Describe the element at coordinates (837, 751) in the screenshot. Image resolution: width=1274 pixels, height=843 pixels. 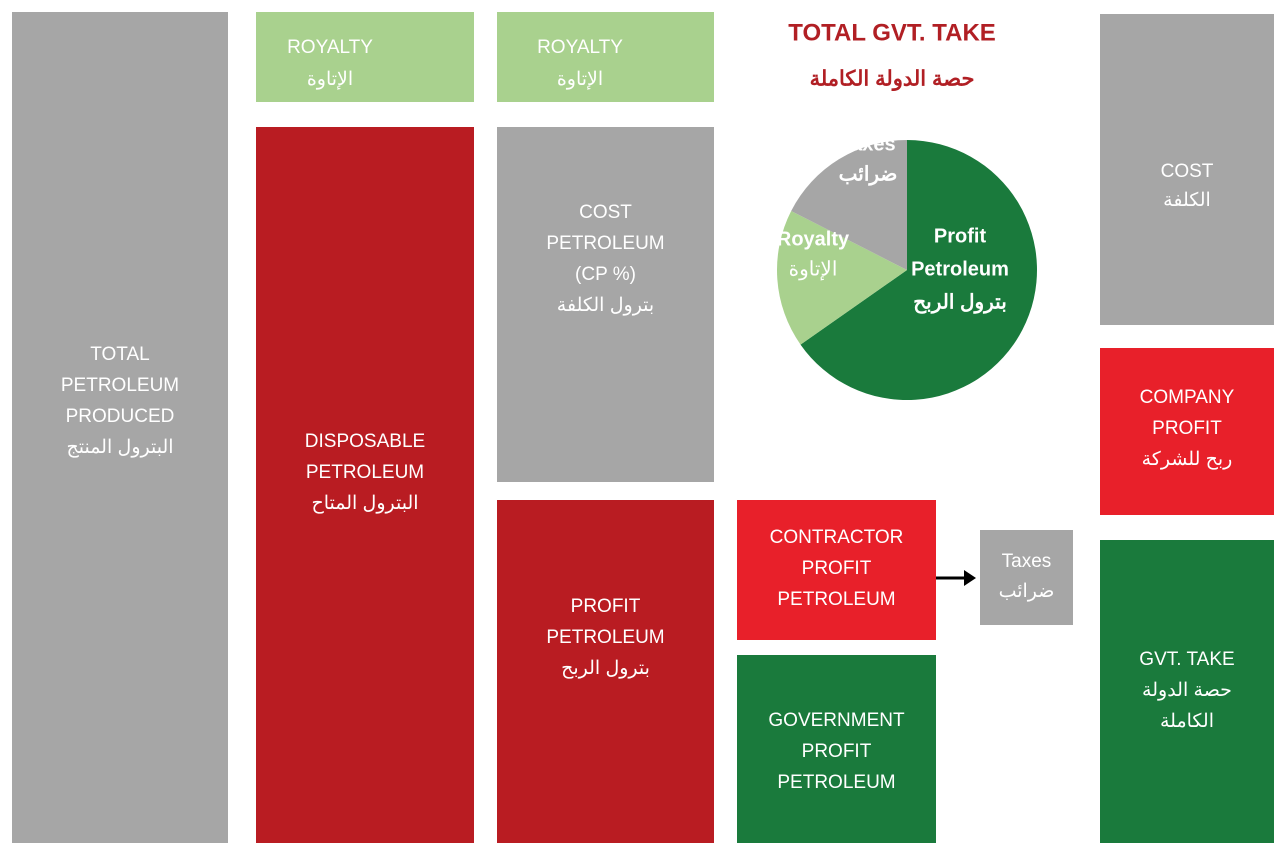
I see `government-label: PROFIT` at that location.